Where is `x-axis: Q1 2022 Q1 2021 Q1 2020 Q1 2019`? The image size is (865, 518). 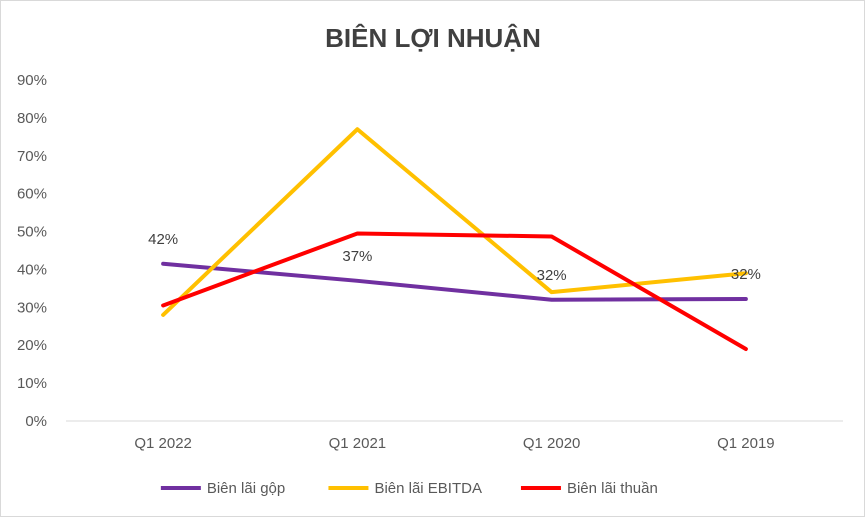
x-axis: Q1 2022 Q1 2021 Q1 2020 Q1 2019 is located at coordinates (454, 443).